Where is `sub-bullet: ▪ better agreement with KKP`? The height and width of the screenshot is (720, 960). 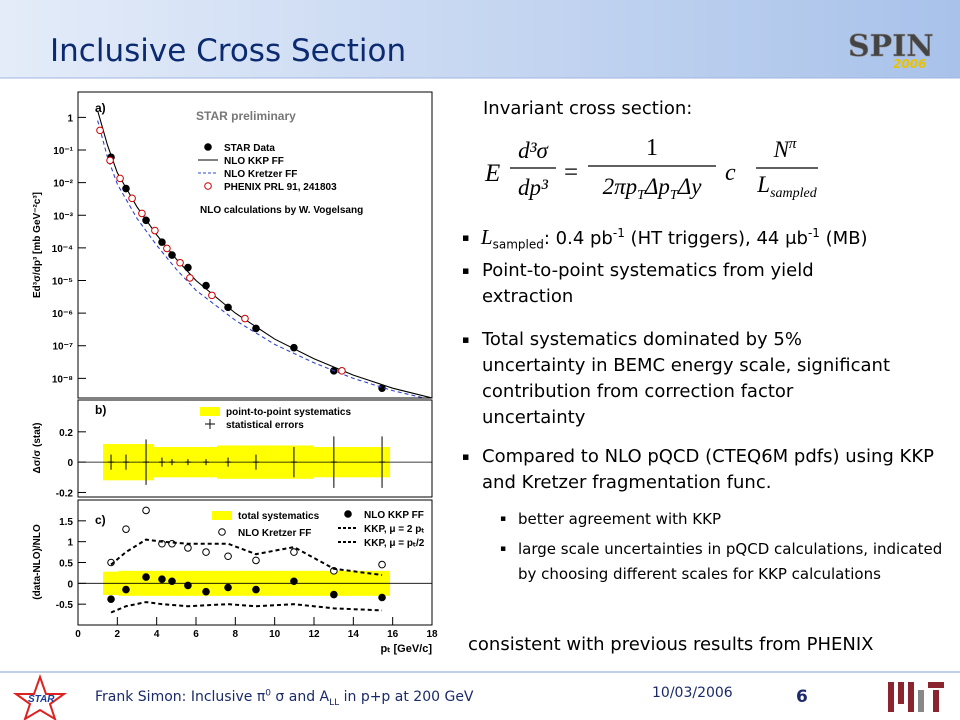 sub-bullet: ▪ better agreement with KKP is located at coordinates (725, 519).